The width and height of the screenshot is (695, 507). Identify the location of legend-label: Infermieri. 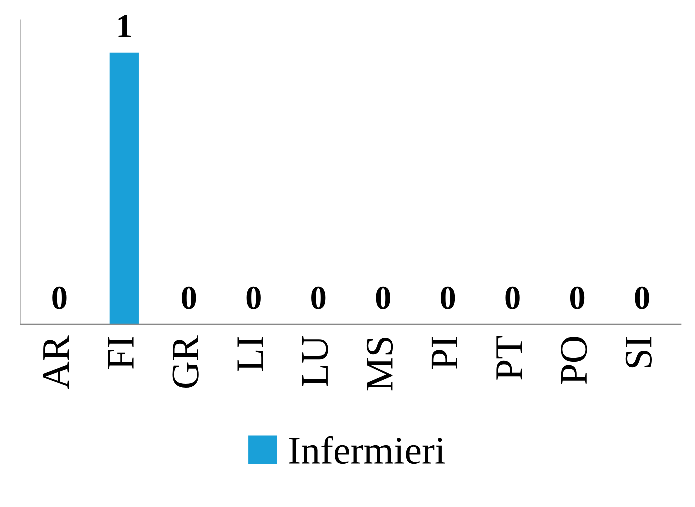
(368, 450).